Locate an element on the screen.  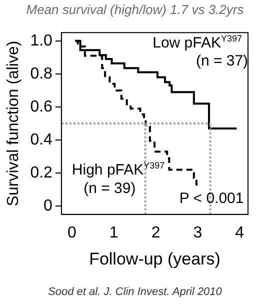
y-tick-label: 0 is located at coordinates (48, 206).